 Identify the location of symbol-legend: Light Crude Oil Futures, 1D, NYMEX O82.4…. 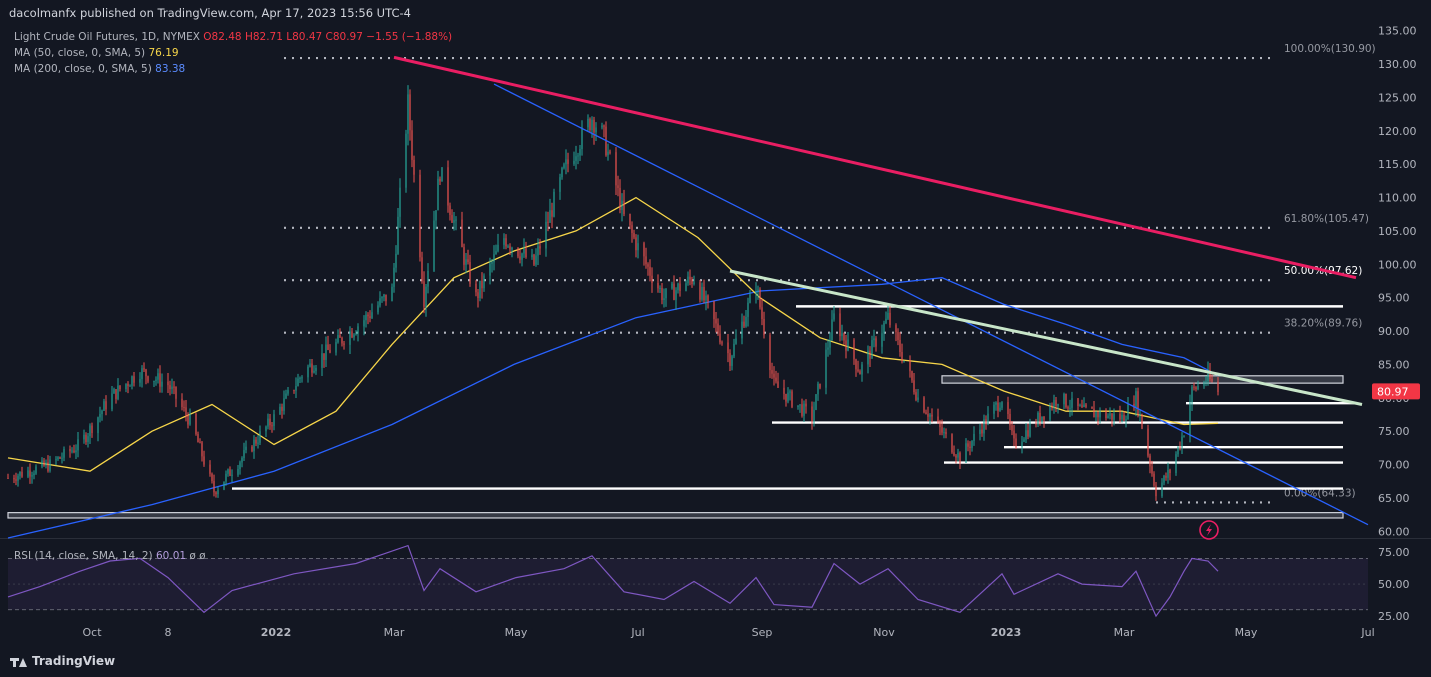
(233, 37).